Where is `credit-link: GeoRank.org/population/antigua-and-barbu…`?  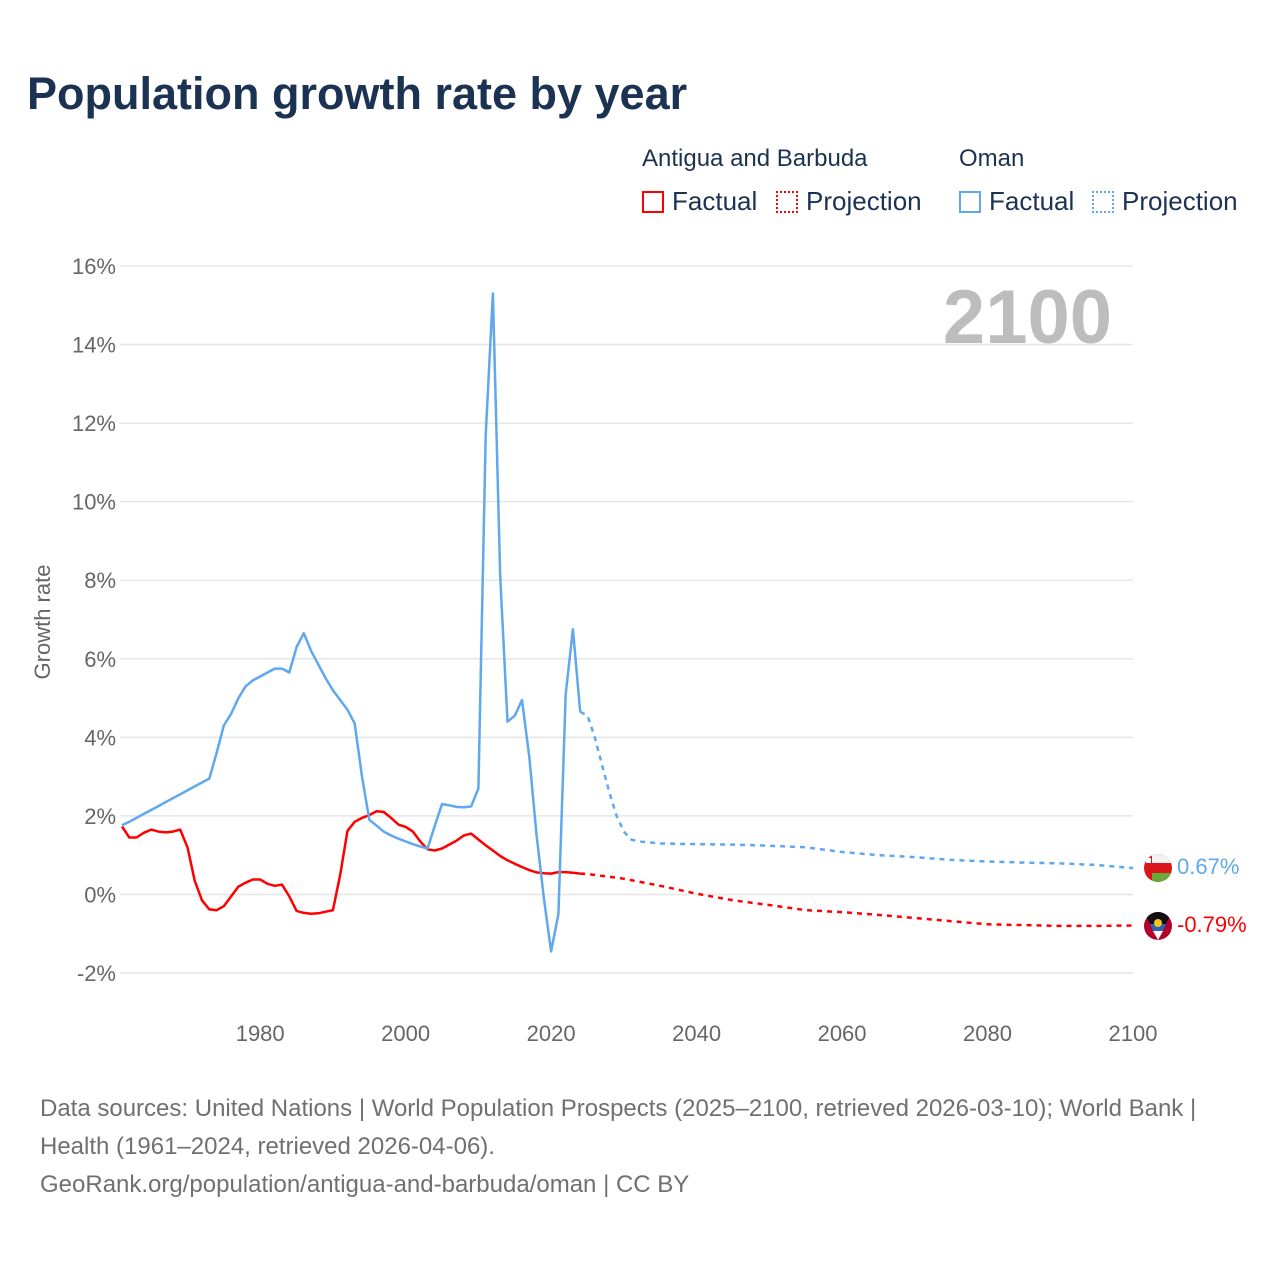
credit-link: GeoRank.org/population/antigua-and-barbu… is located at coordinates (365, 1184).